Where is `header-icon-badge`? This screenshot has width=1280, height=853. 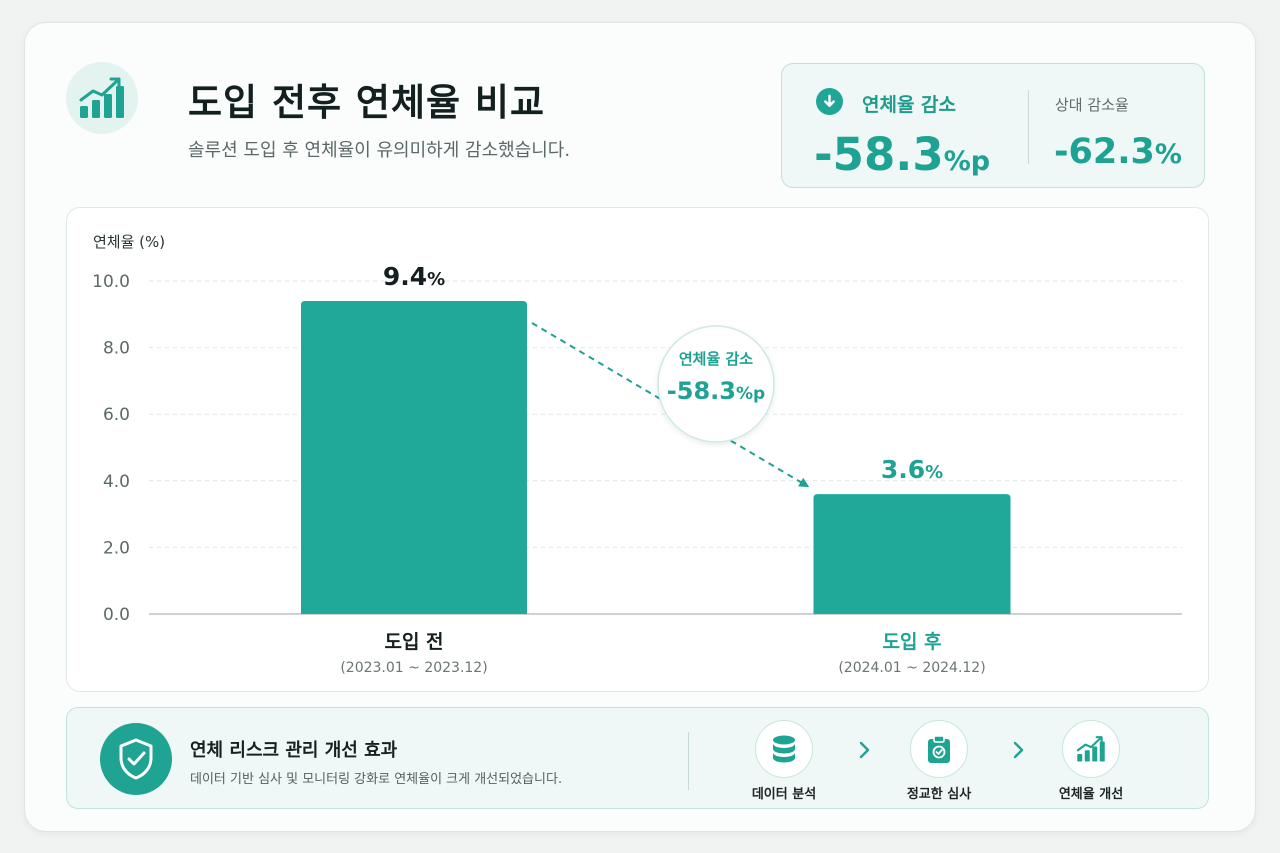 header-icon-badge is located at coordinates (102, 98).